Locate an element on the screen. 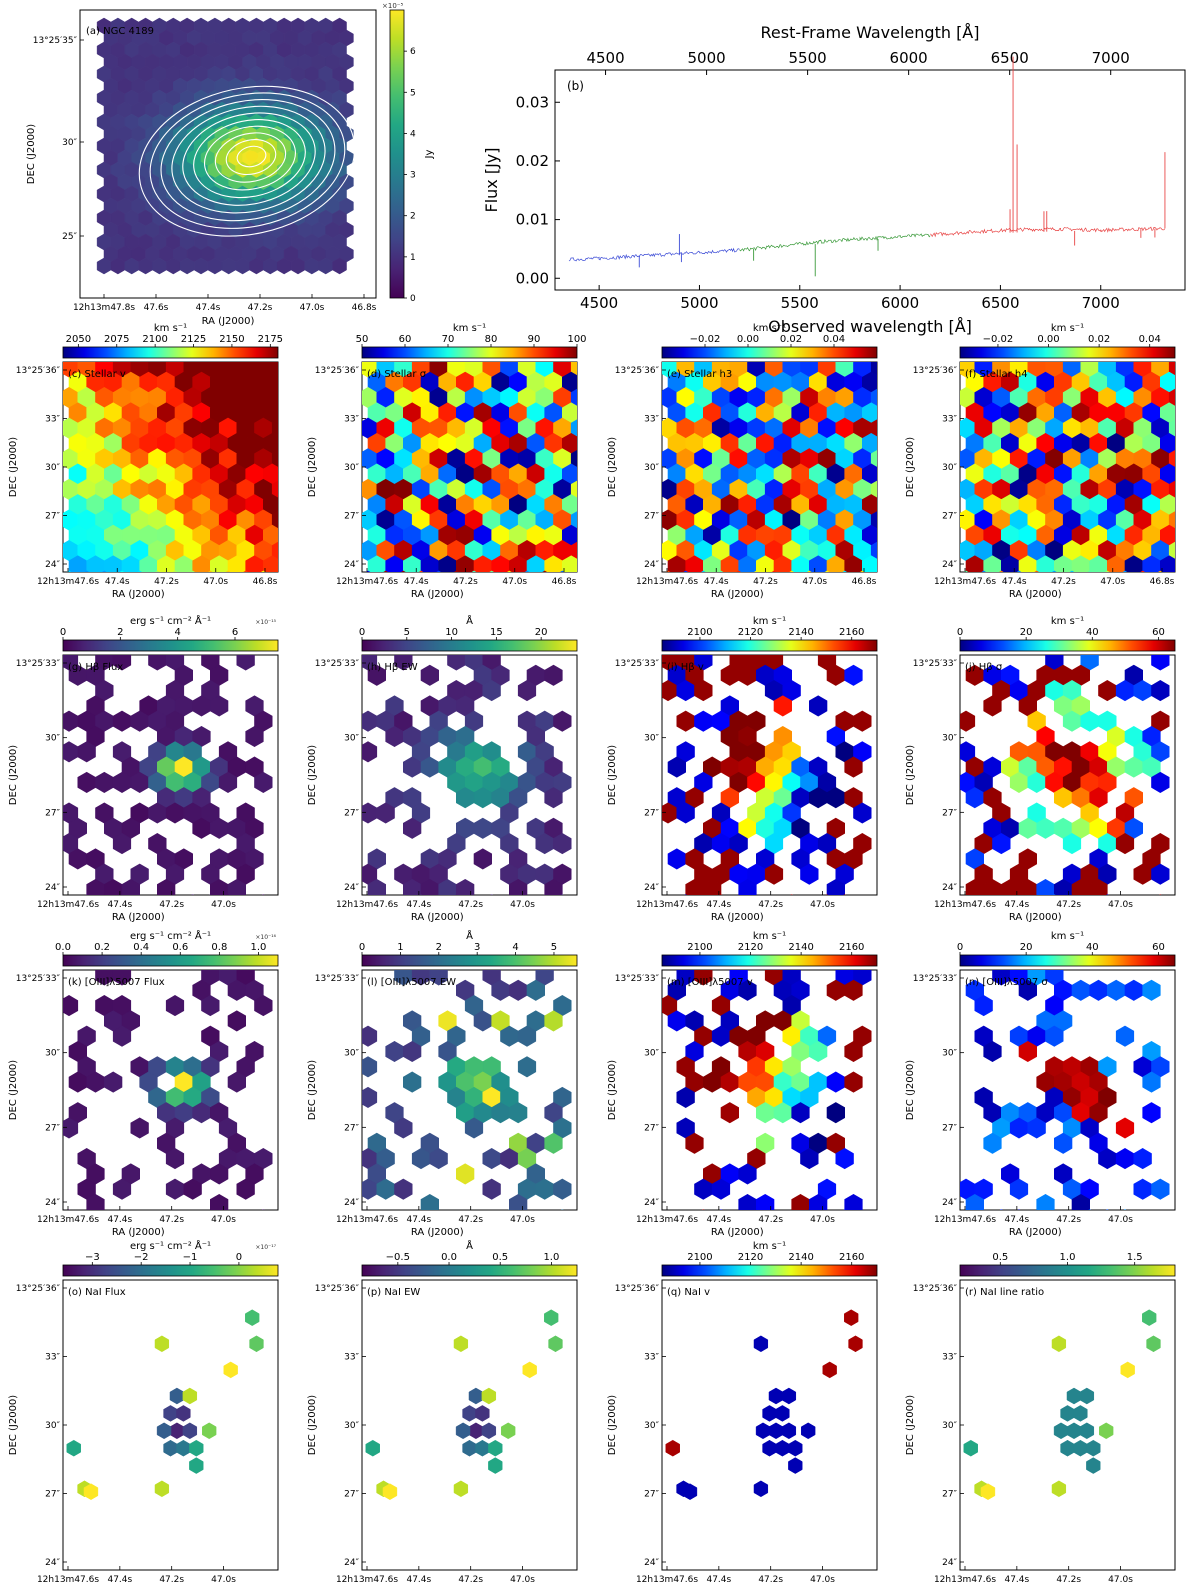 This screenshot has width=1200, height=1586. x-tick-label: 4500 is located at coordinates (599, 303).